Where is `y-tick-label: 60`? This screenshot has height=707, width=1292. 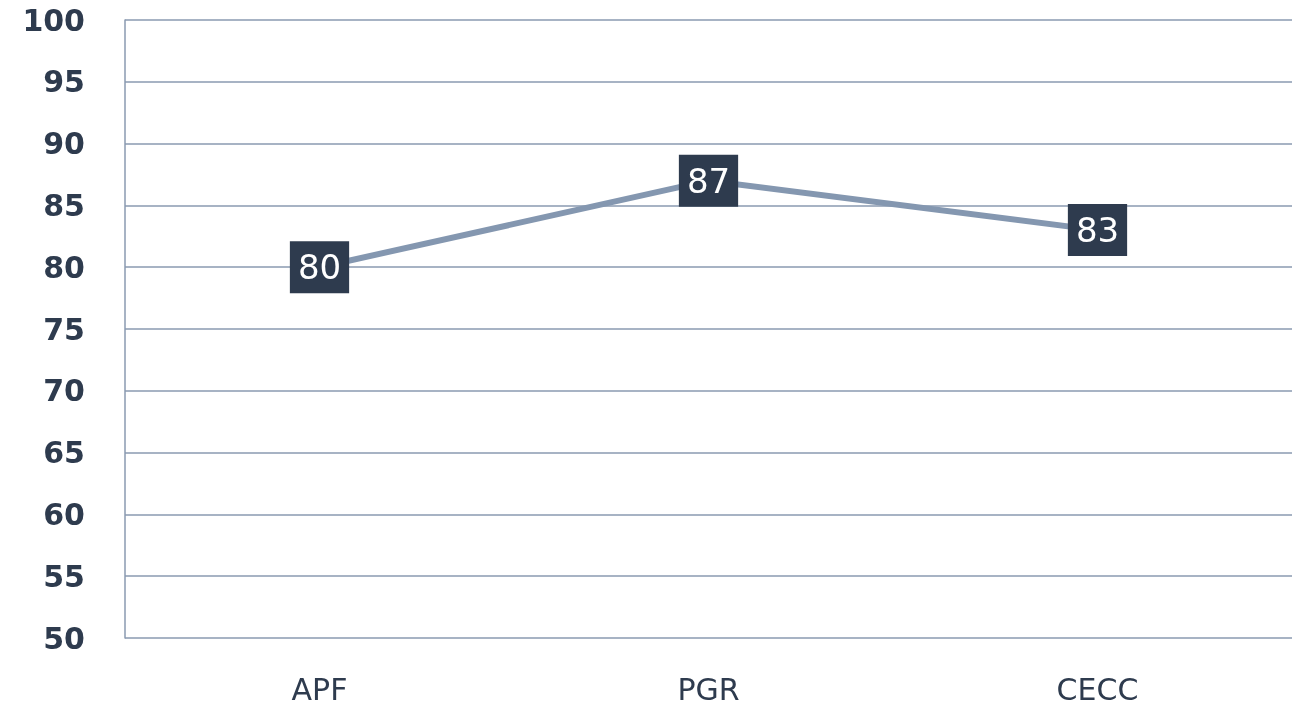 y-tick-label: 60 is located at coordinates (64, 514).